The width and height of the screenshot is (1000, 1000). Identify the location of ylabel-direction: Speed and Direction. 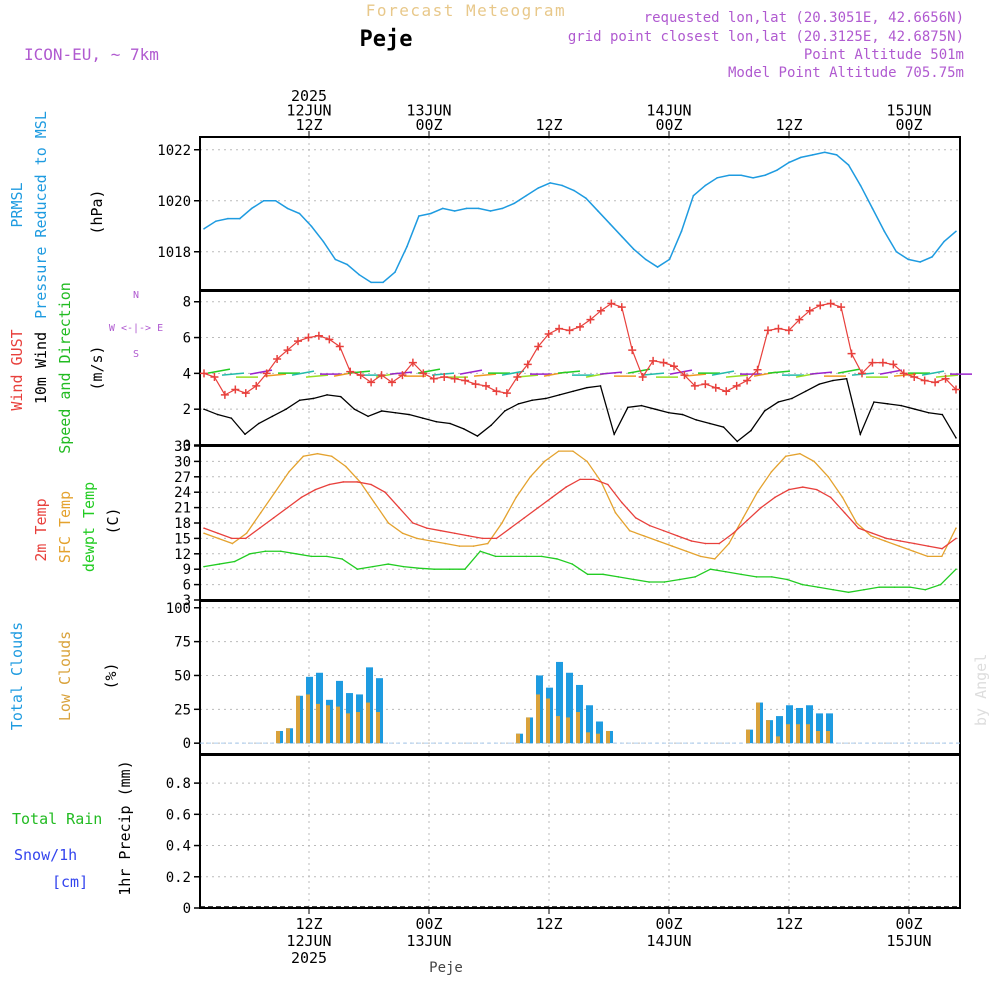
(65, 368).